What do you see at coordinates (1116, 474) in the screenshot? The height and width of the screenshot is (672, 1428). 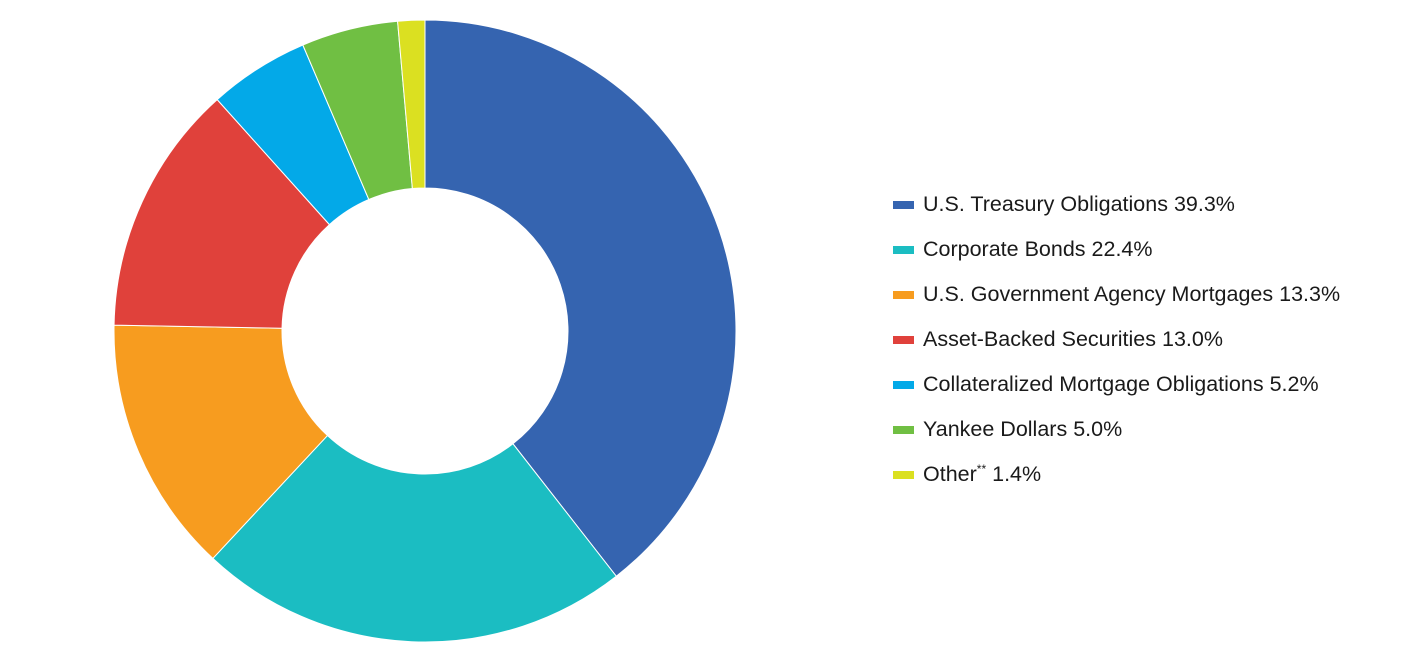 I see `legend-item-6: Other** 1.4%` at bounding box center [1116, 474].